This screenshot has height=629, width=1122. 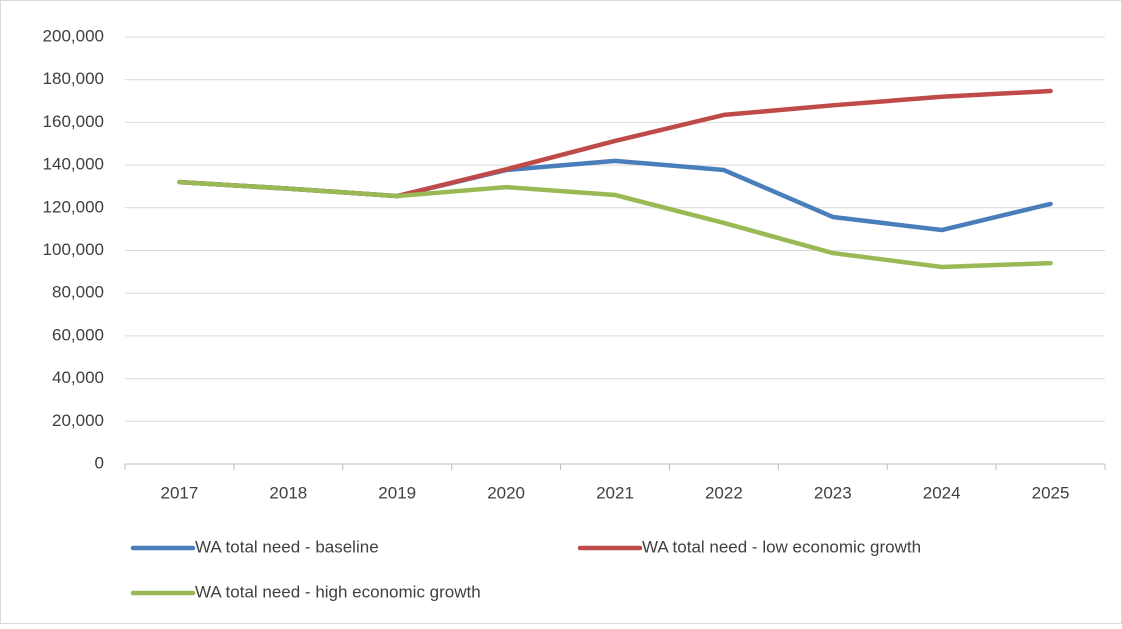 What do you see at coordinates (724, 492) in the screenshot?
I see `x-tick-label: 2022` at bounding box center [724, 492].